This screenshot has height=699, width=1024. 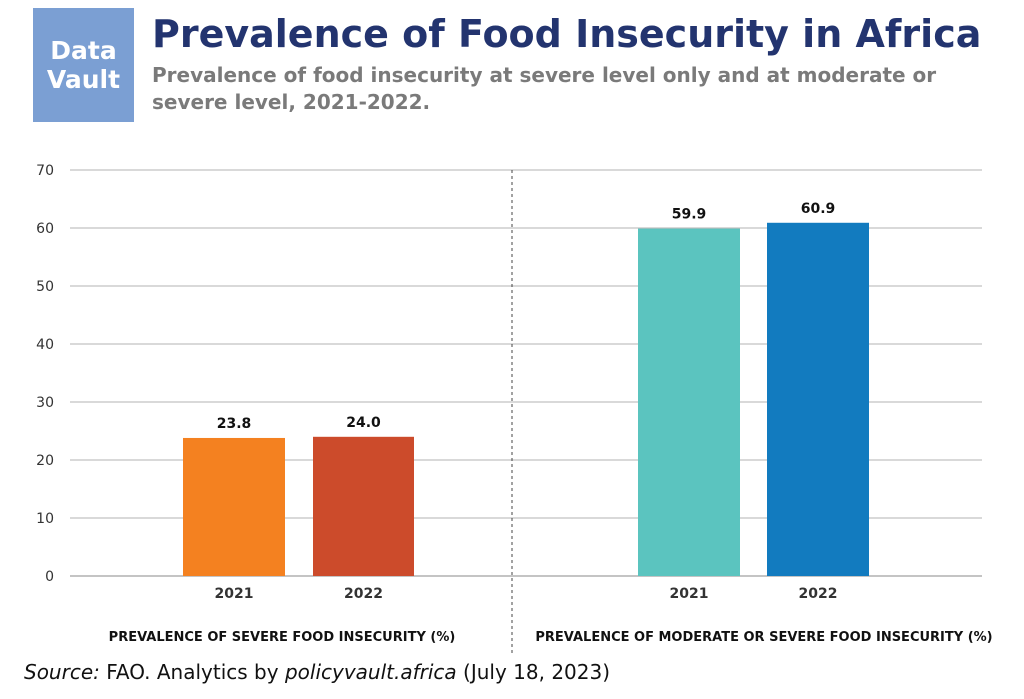 I want to click on y-tick-label: 60, so click(x=45, y=229).